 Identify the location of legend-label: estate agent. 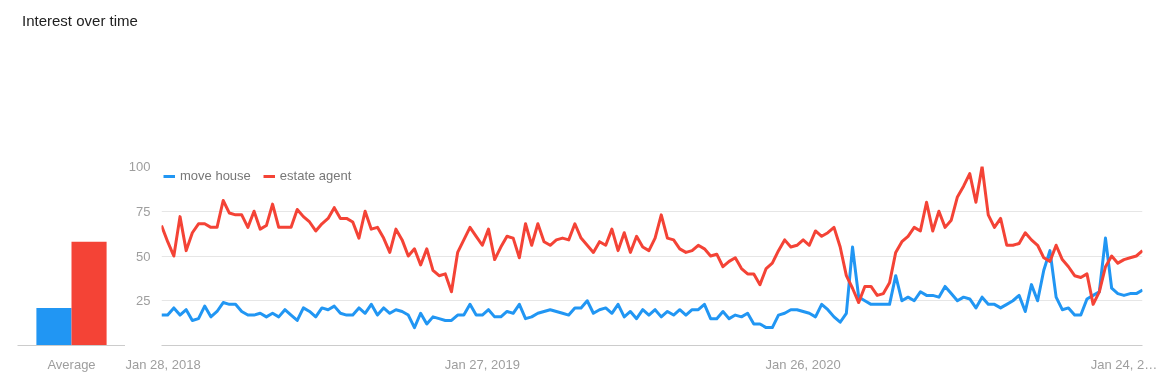
(315, 175).